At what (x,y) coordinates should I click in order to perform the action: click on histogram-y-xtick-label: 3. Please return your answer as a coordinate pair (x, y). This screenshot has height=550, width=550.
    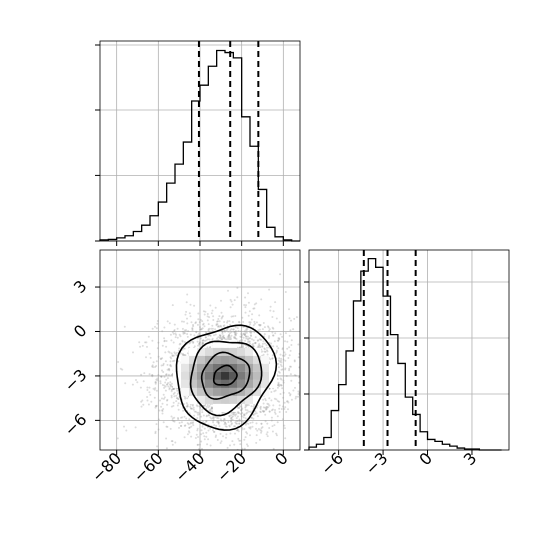
    Looking at the image, I should click on (470, 459).